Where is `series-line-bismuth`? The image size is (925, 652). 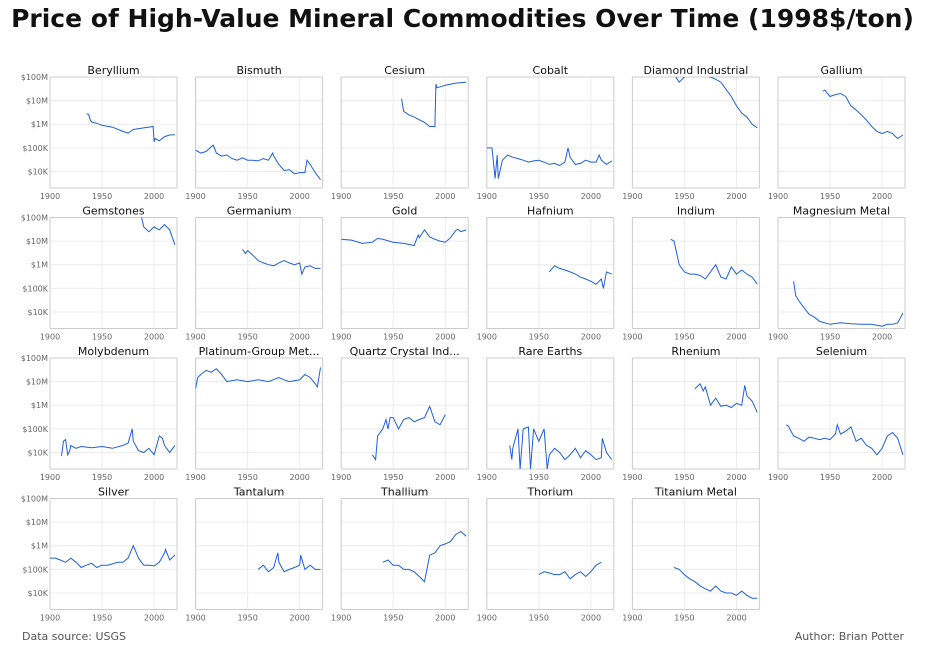 series-line-bismuth is located at coordinates (258, 162).